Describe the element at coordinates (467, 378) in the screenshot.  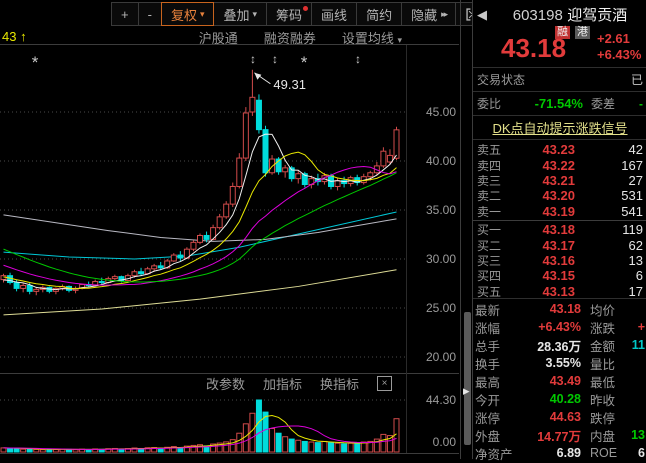
I see `vertical-scrollbar` at that location.